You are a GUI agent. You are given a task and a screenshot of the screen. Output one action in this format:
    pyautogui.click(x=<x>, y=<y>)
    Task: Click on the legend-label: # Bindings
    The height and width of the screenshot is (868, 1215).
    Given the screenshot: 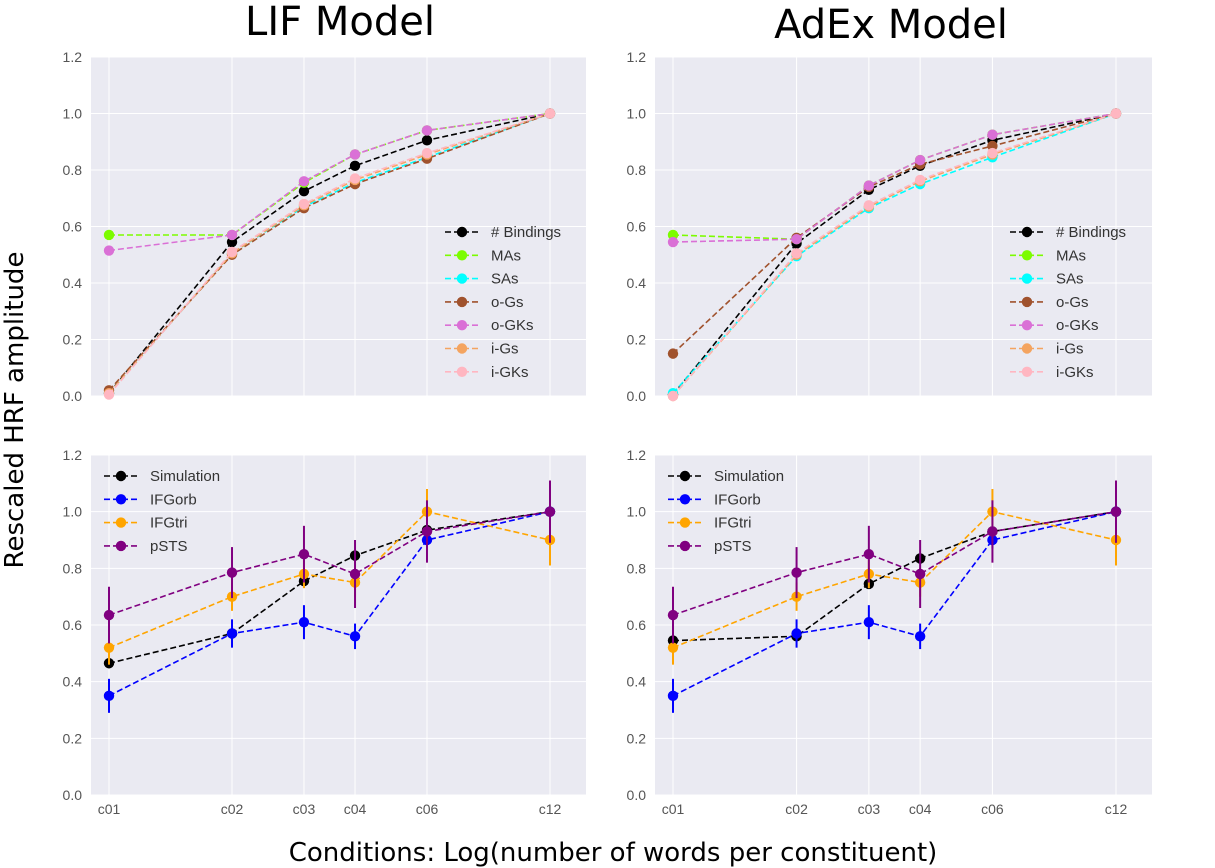 What is the action you would take?
    pyautogui.click(x=526, y=232)
    